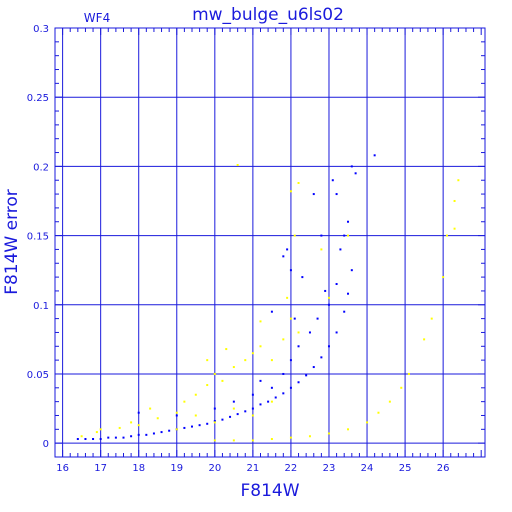 This screenshot has height=512, width=512. Describe the element at coordinates (268, 15) in the screenshot. I see `chart-title: mw_bulge_u6ls02` at that location.